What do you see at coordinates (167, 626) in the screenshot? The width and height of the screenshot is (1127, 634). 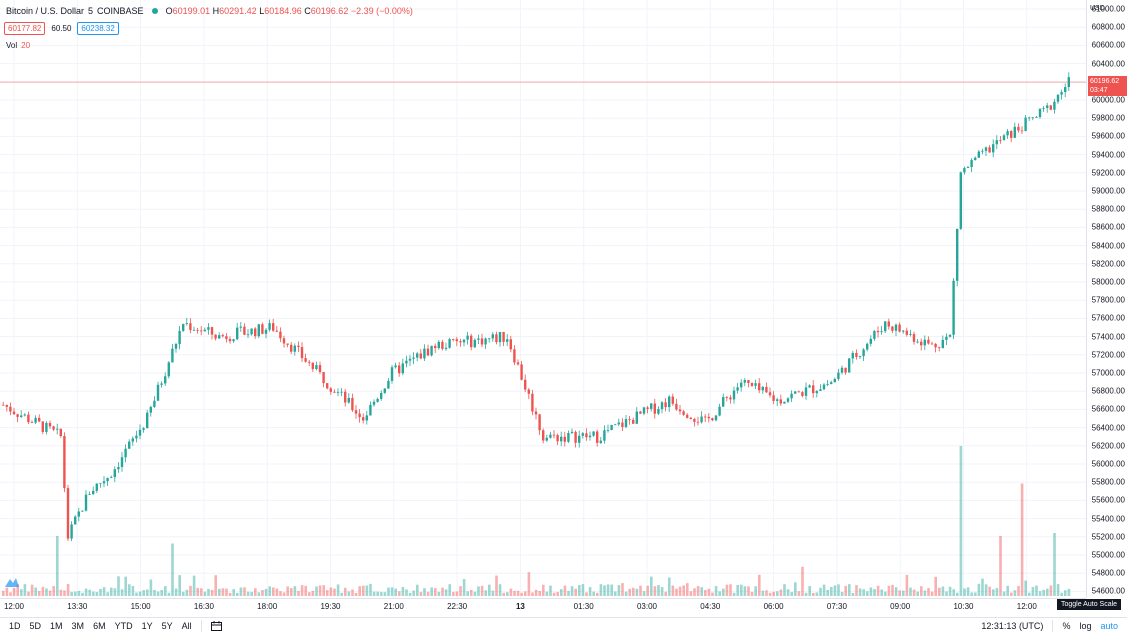 I see `range-button: 5Y` at bounding box center [167, 626].